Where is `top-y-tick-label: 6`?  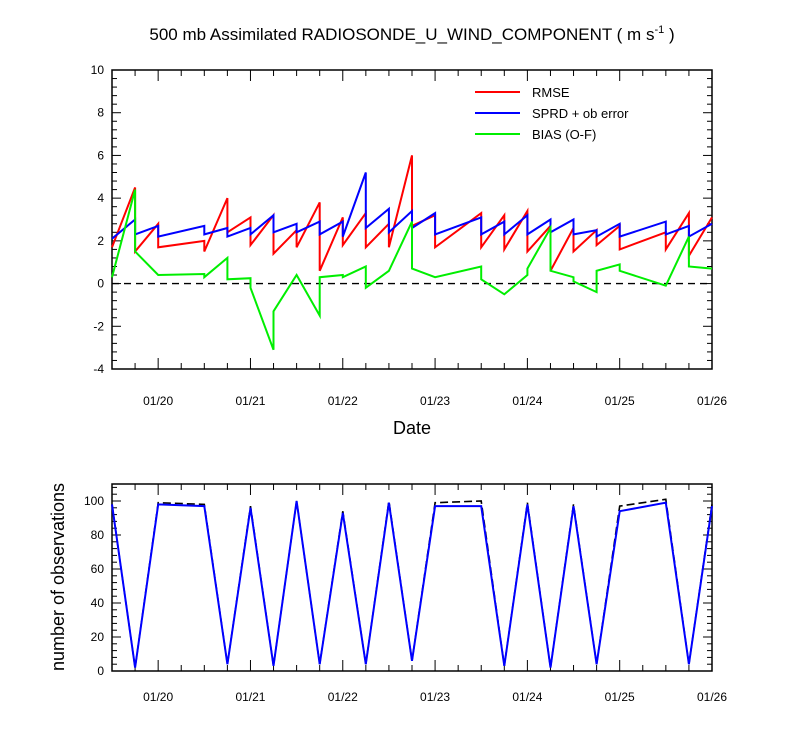
top-y-tick-label: 6 is located at coordinates (100, 155).